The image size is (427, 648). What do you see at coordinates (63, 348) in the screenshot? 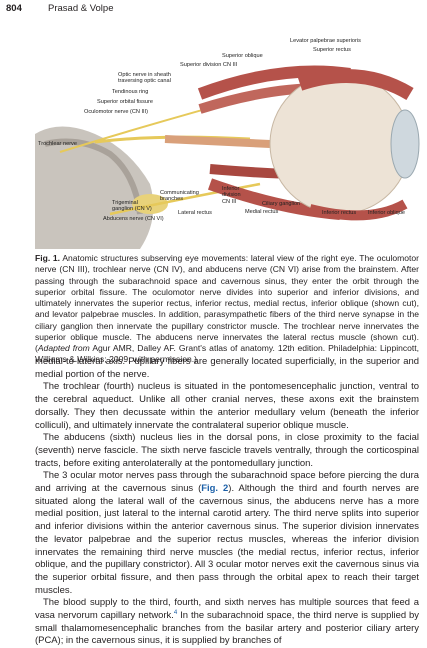
I see `caption-source: Adapted from` at bounding box center [63, 348].